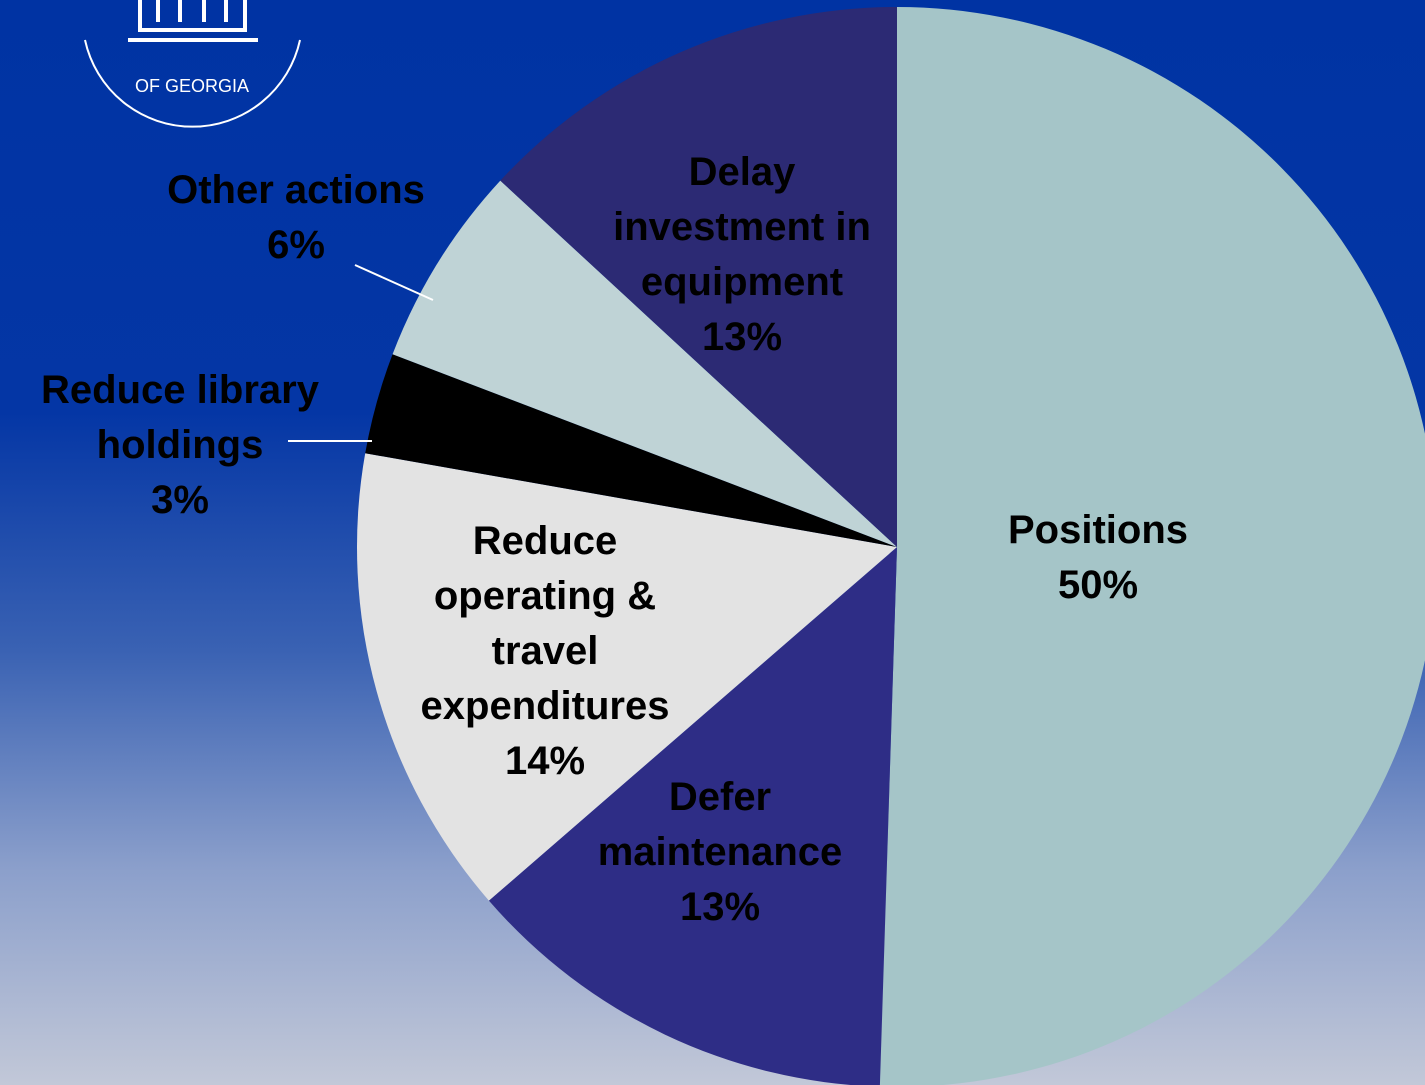  What do you see at coordinates (720, 824) in the screenshot?
I see `category-label: Defer maintenance` at bounding box center [720, 824].